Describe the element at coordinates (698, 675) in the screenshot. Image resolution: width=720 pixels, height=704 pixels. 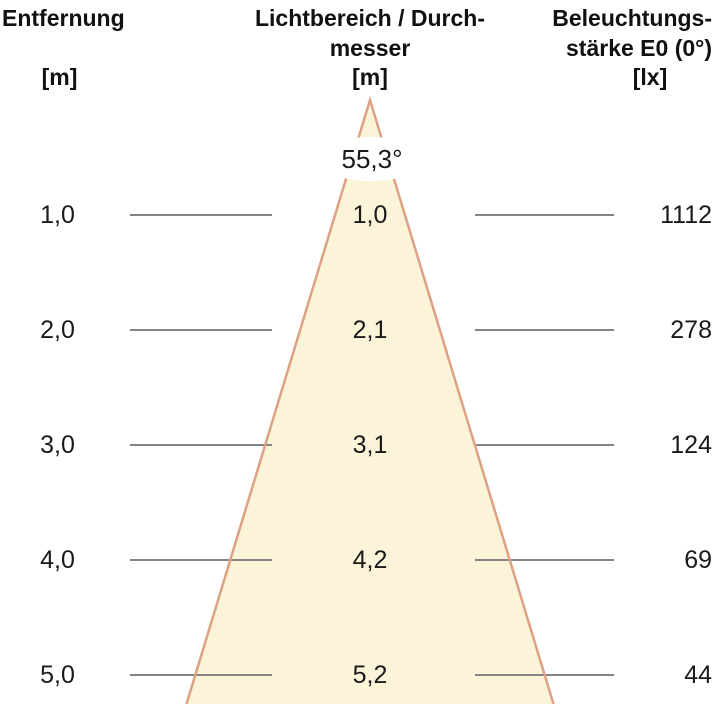
I see `illuminance-value: 44` at that location.